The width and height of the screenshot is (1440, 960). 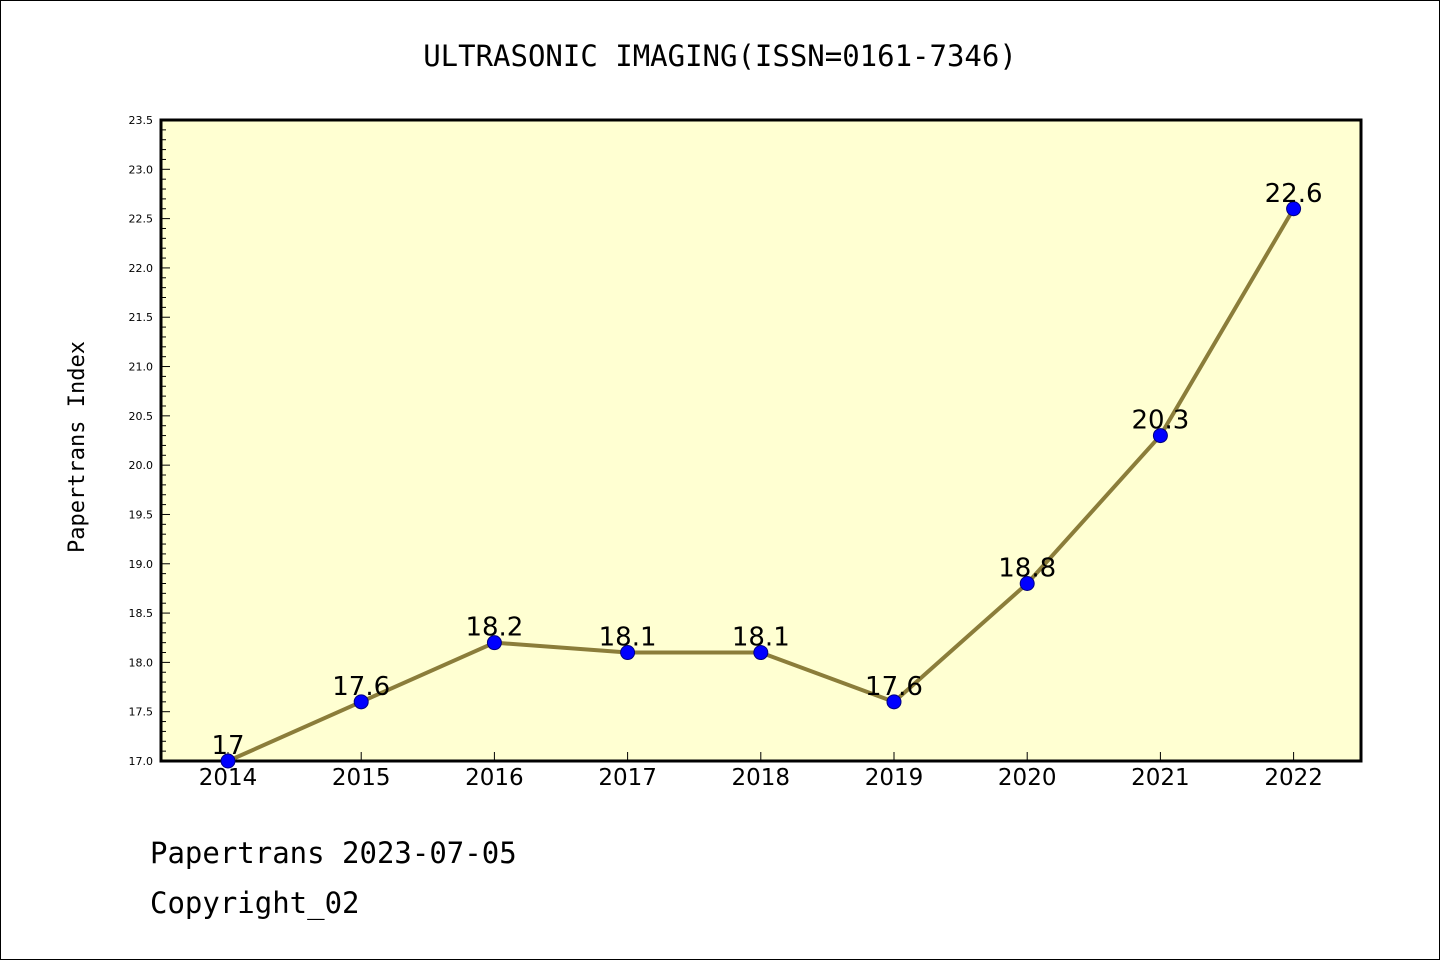 I want to click on y-tick-label: 19.5, so click(x=141, y=514).